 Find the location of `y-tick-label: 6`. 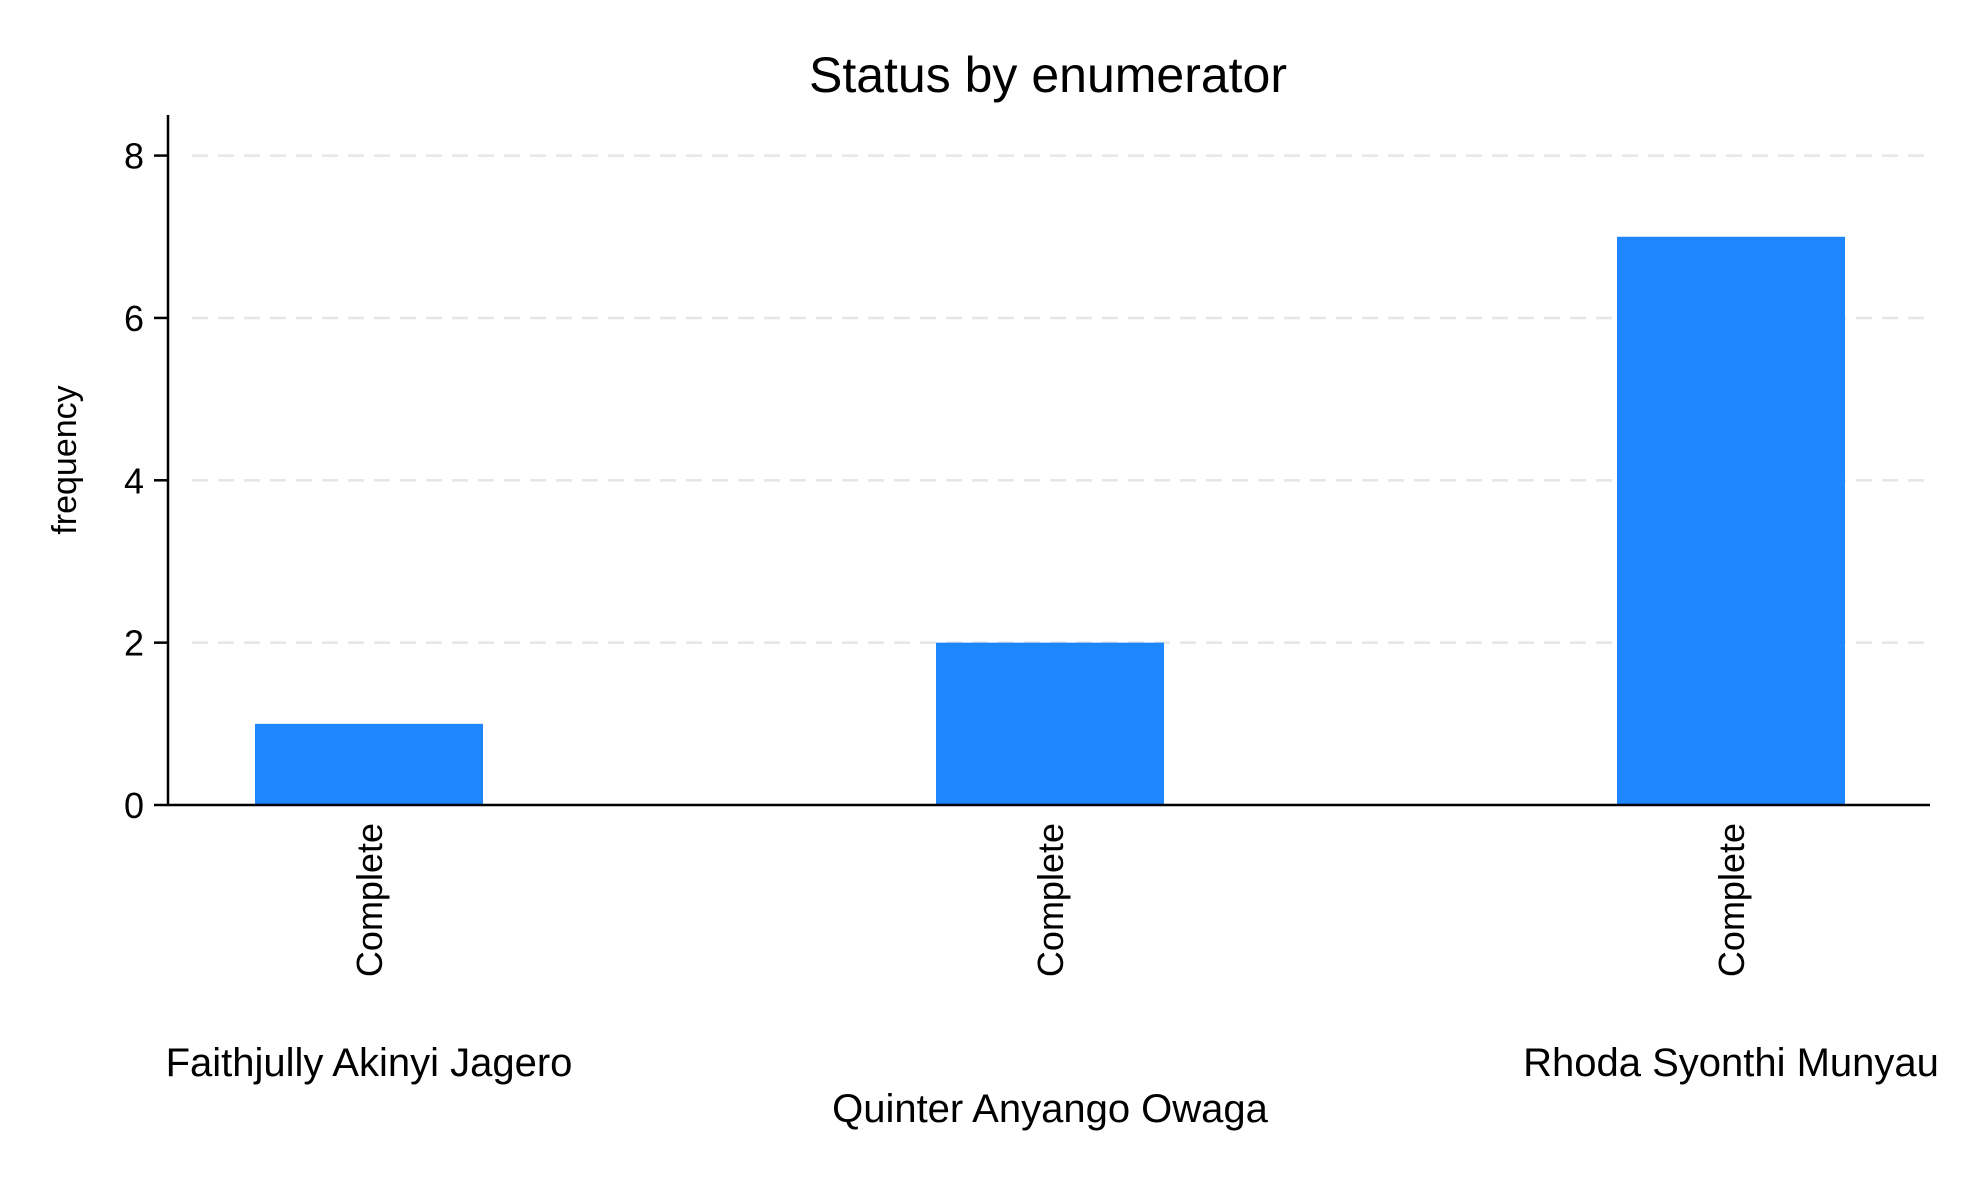

y-tick-label: 6 is located at coordinates (134, 318).